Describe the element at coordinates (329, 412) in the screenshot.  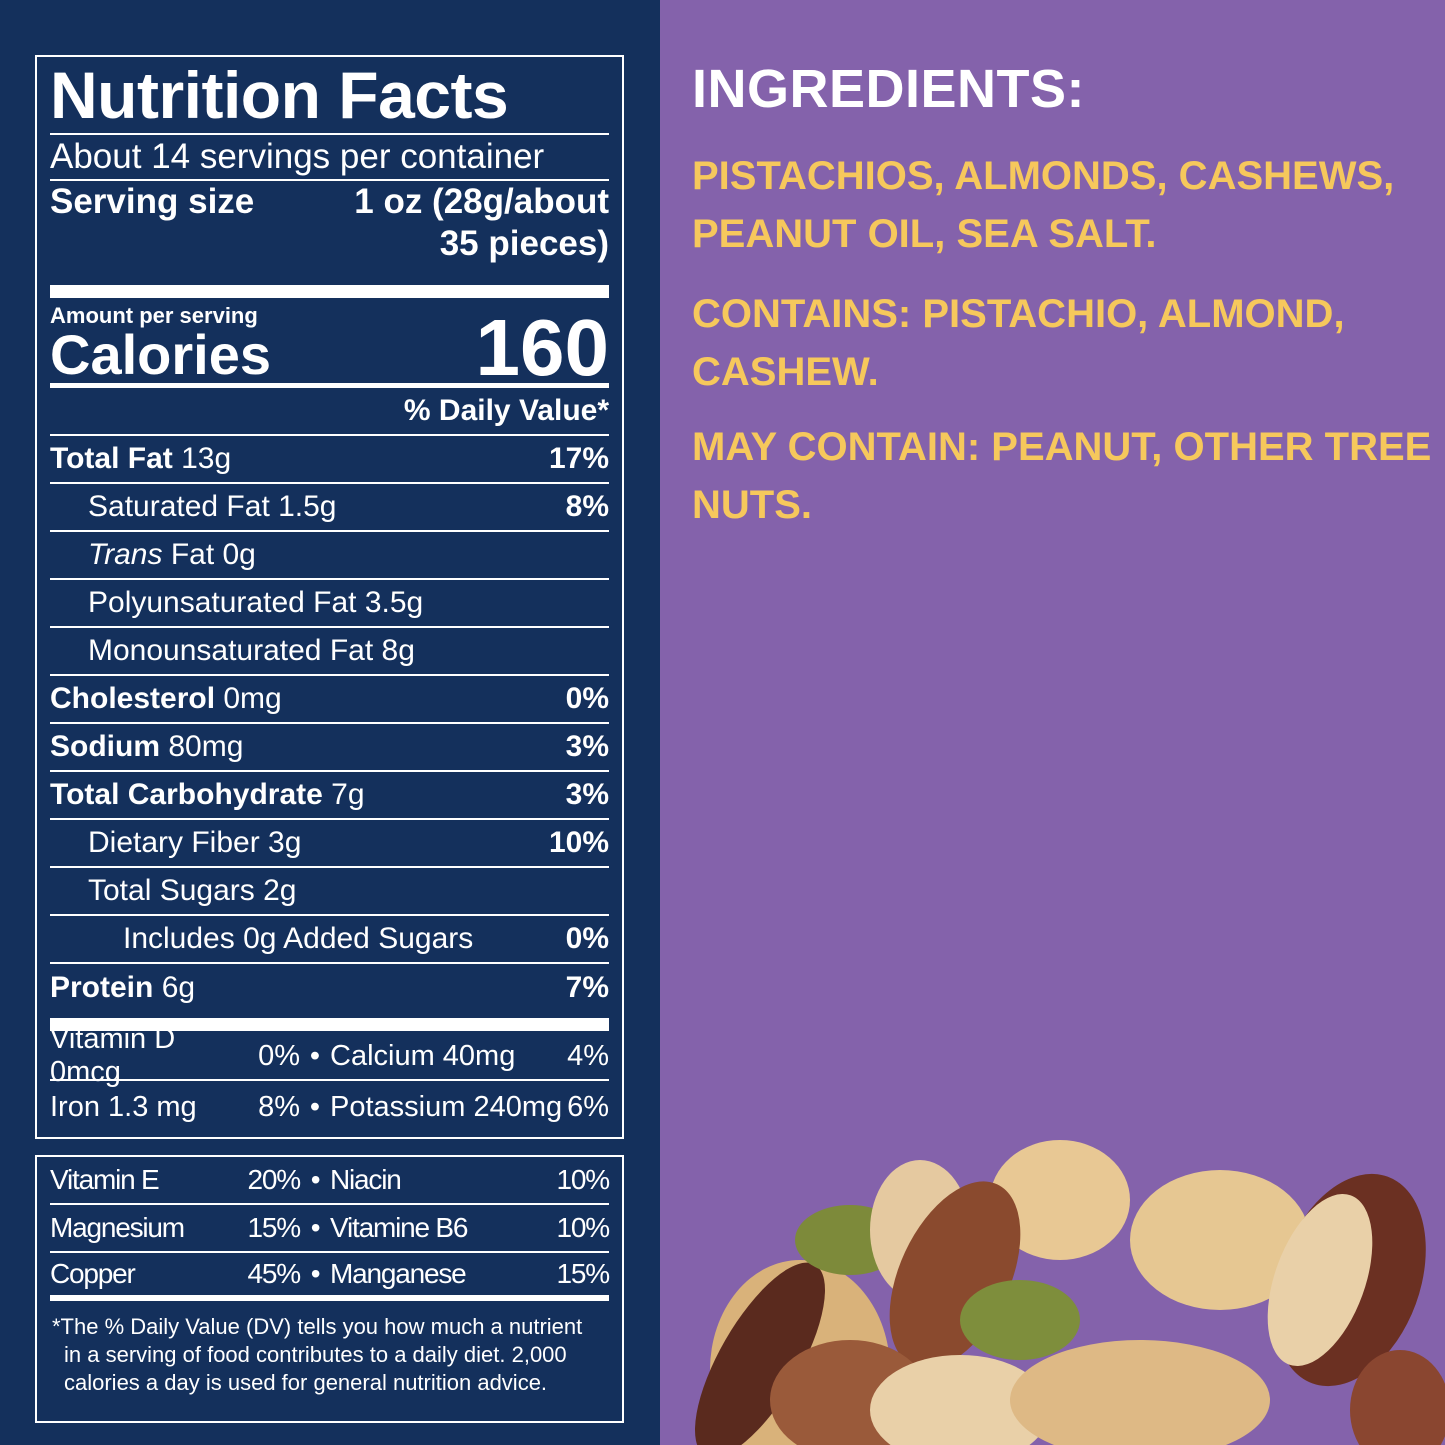
I see `daily-value-header: % Daily Value*` at that location.